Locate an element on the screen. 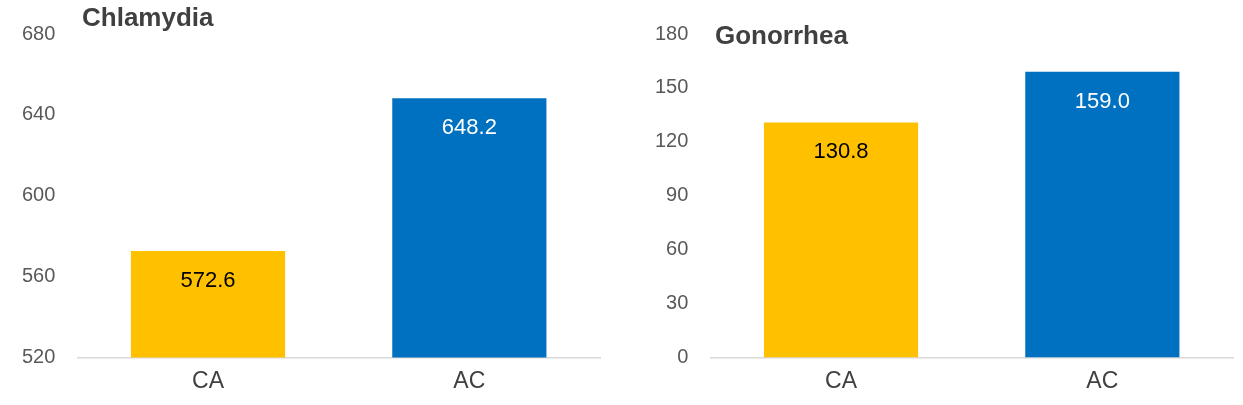  y-tick-label: 640 is located at coordinates (38, 113).